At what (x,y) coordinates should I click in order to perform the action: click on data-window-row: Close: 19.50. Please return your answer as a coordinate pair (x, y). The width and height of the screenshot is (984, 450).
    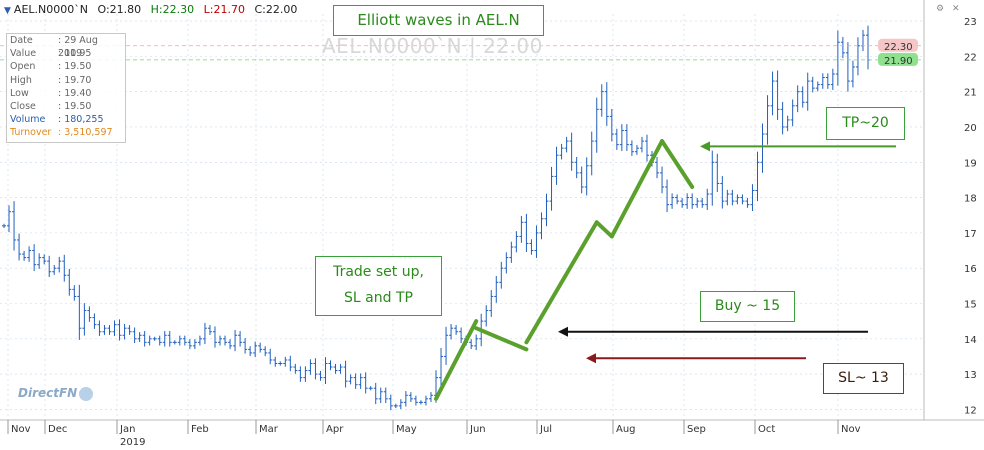
    Looking at the image, I should click on (66, 106).